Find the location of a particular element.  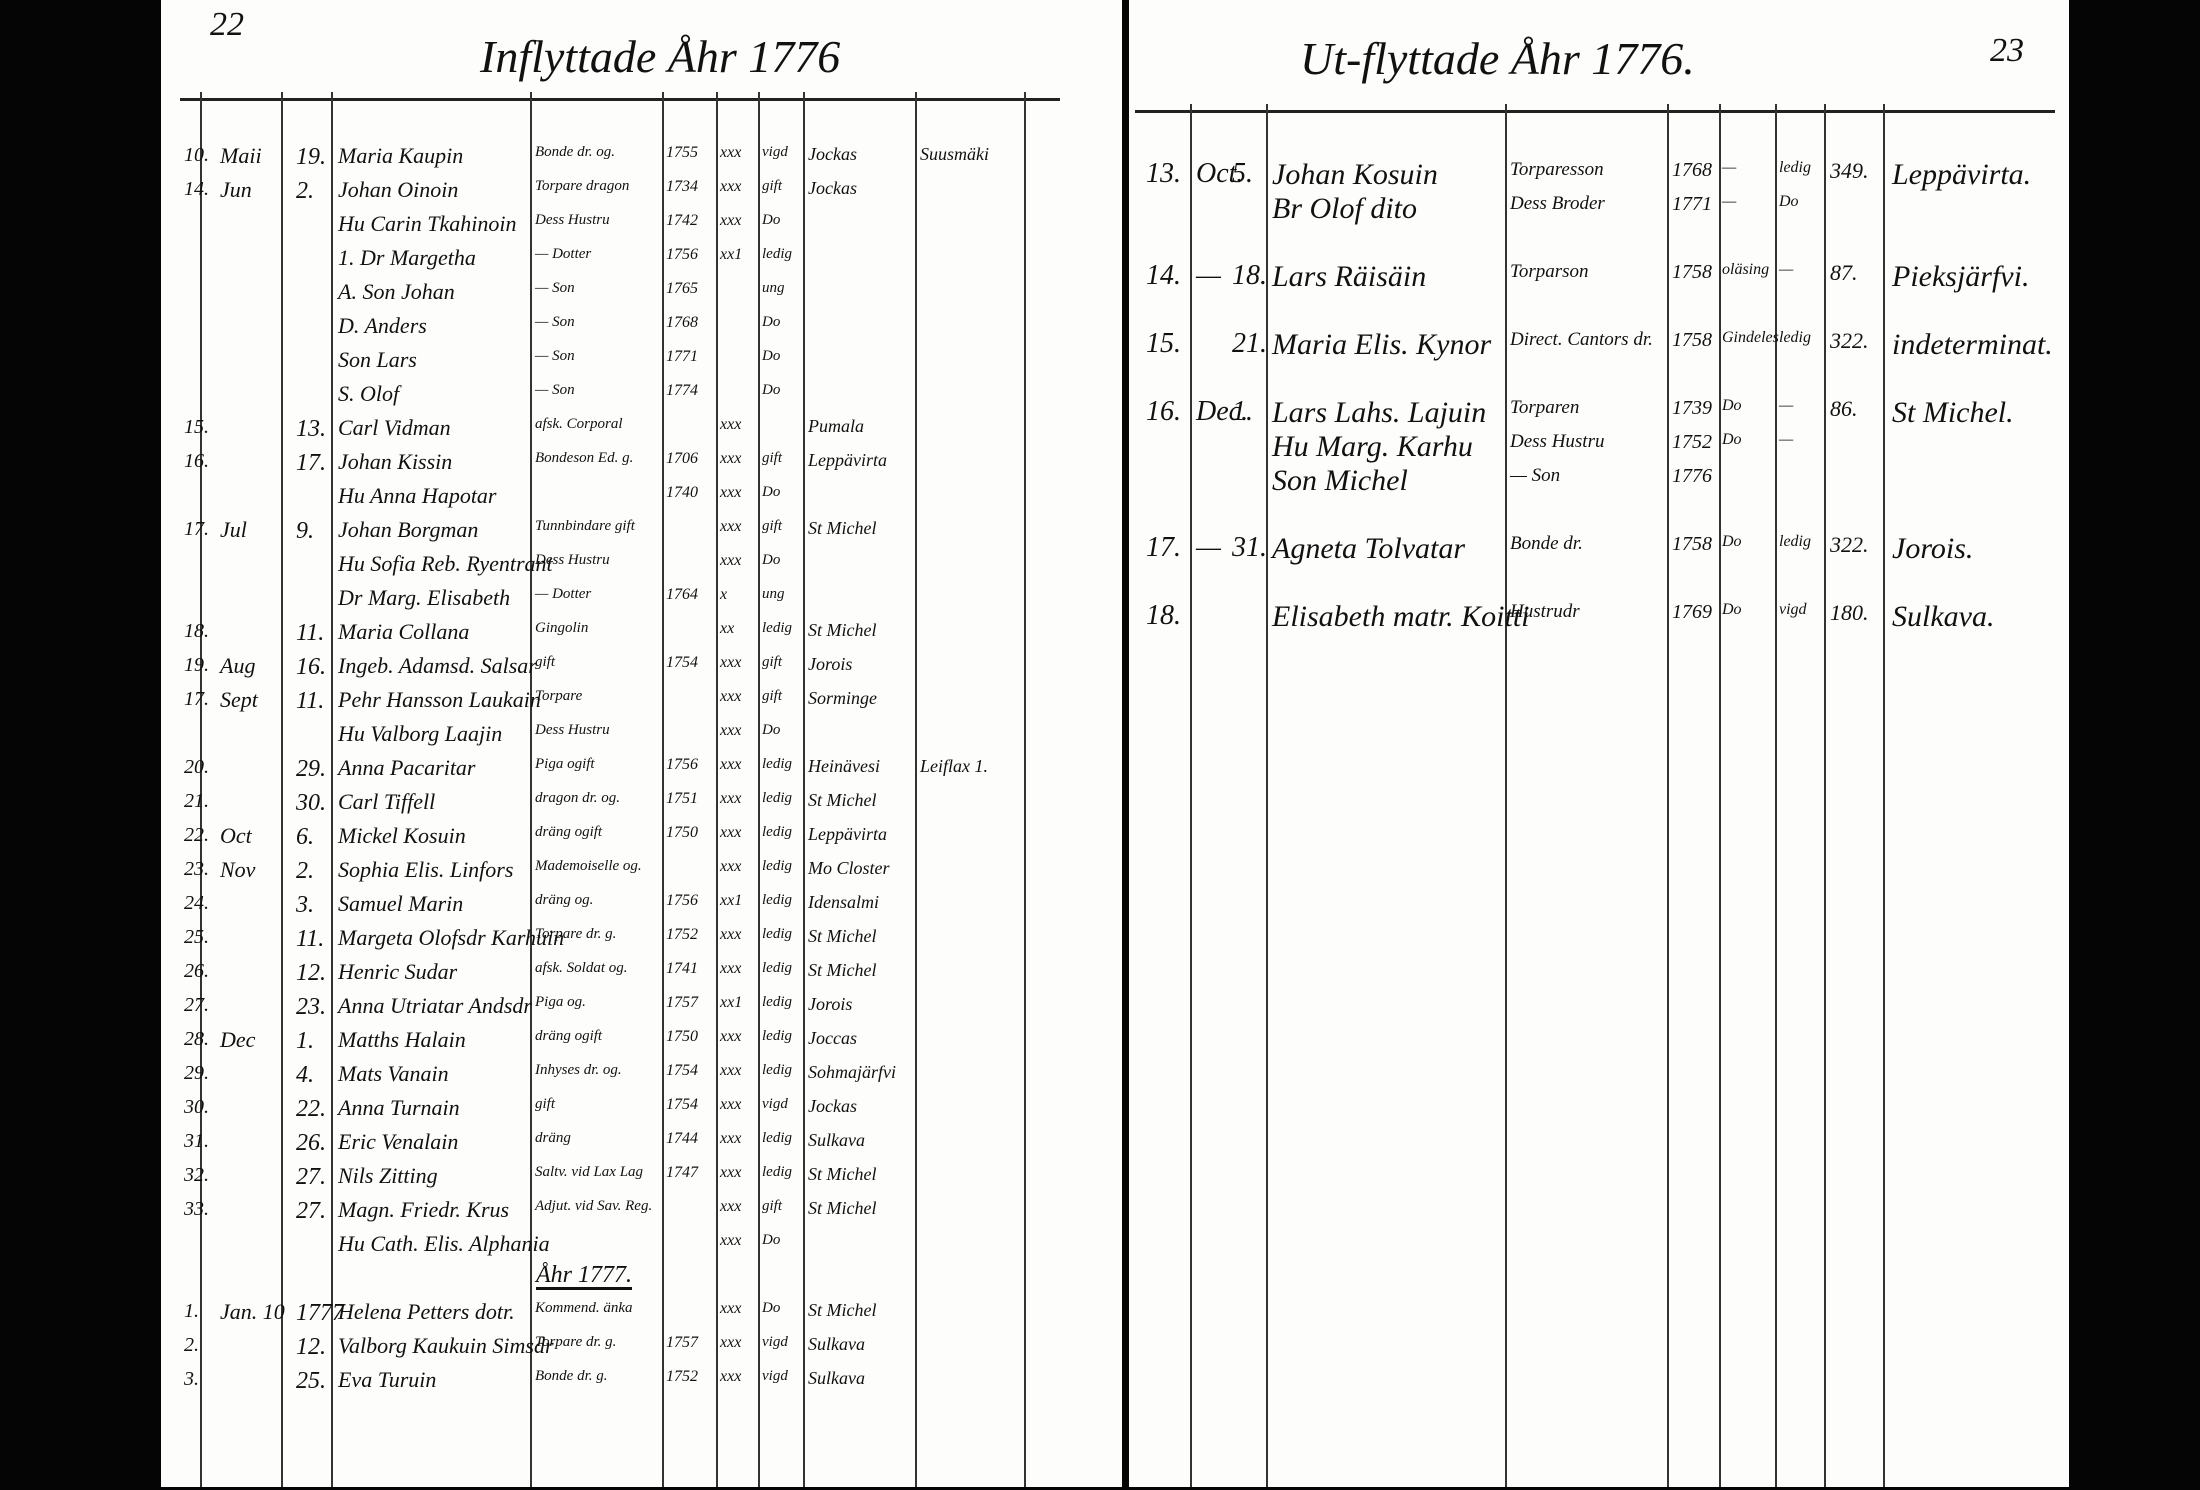

entry-name: Margeta Olofsdr Karhuin is located at coordinates (451, 937).